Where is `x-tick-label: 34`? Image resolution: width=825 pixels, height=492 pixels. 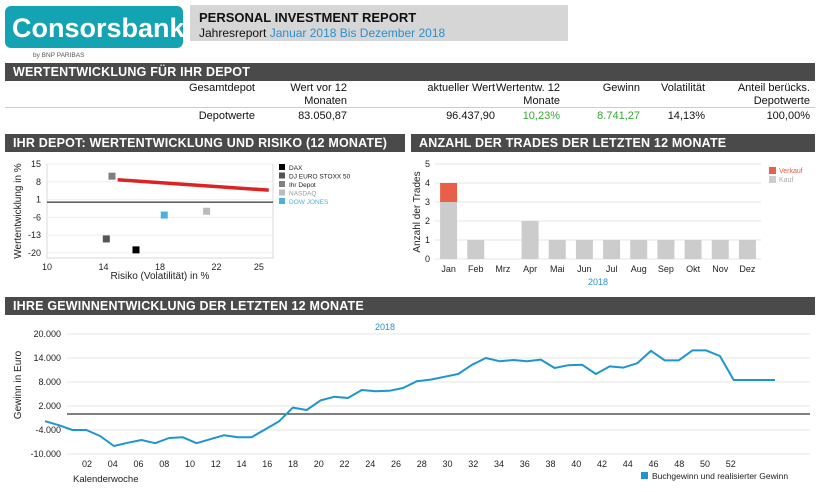 x-tick-label: 34 is located at coordinates (499, 464).